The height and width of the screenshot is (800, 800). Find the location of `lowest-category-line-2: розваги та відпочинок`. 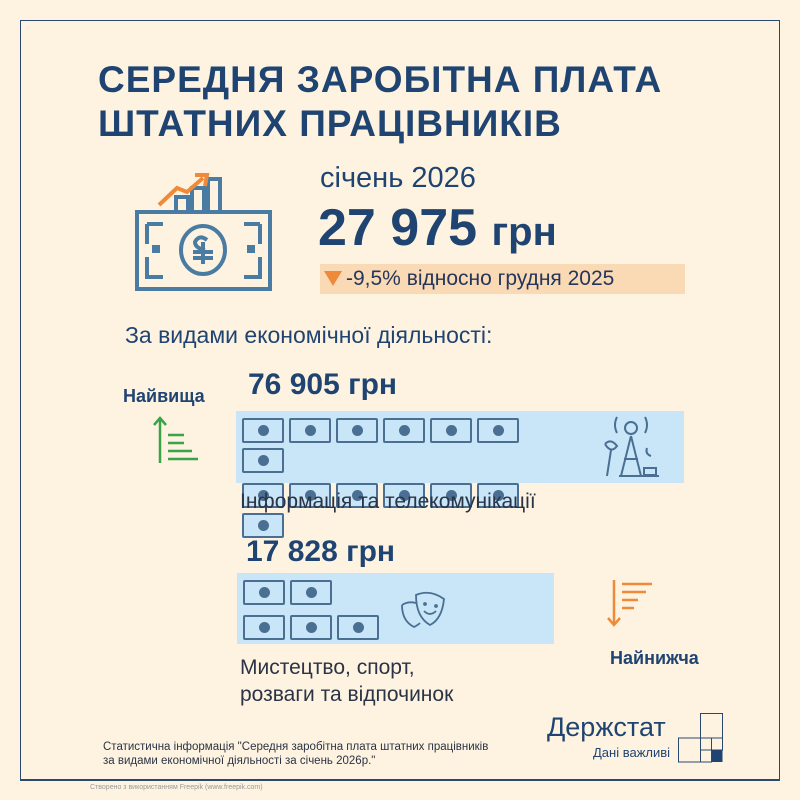

lowest-category-line-2: розваги та відпочинок is located at coordinates (347, 694).